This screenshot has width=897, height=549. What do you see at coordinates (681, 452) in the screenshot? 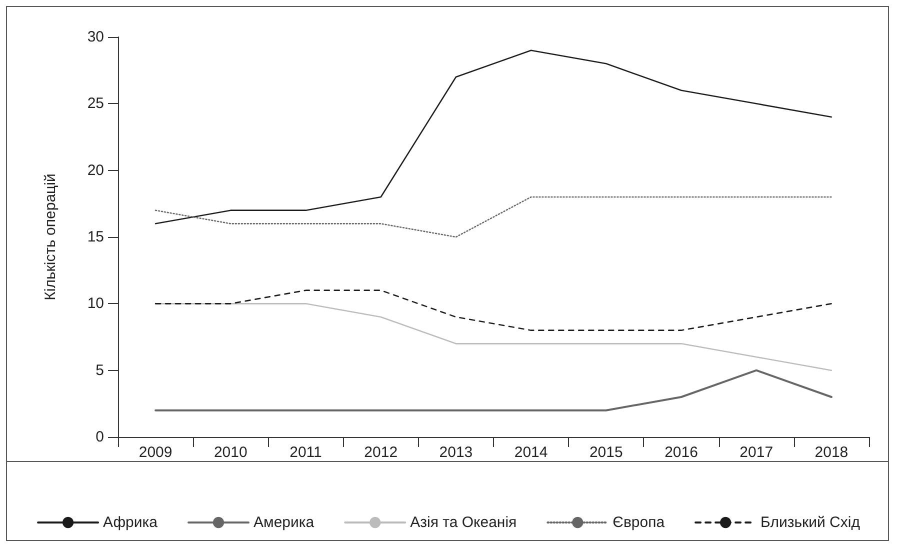
I see `x-tick-label: 2016` at bounding box center [681, 452].